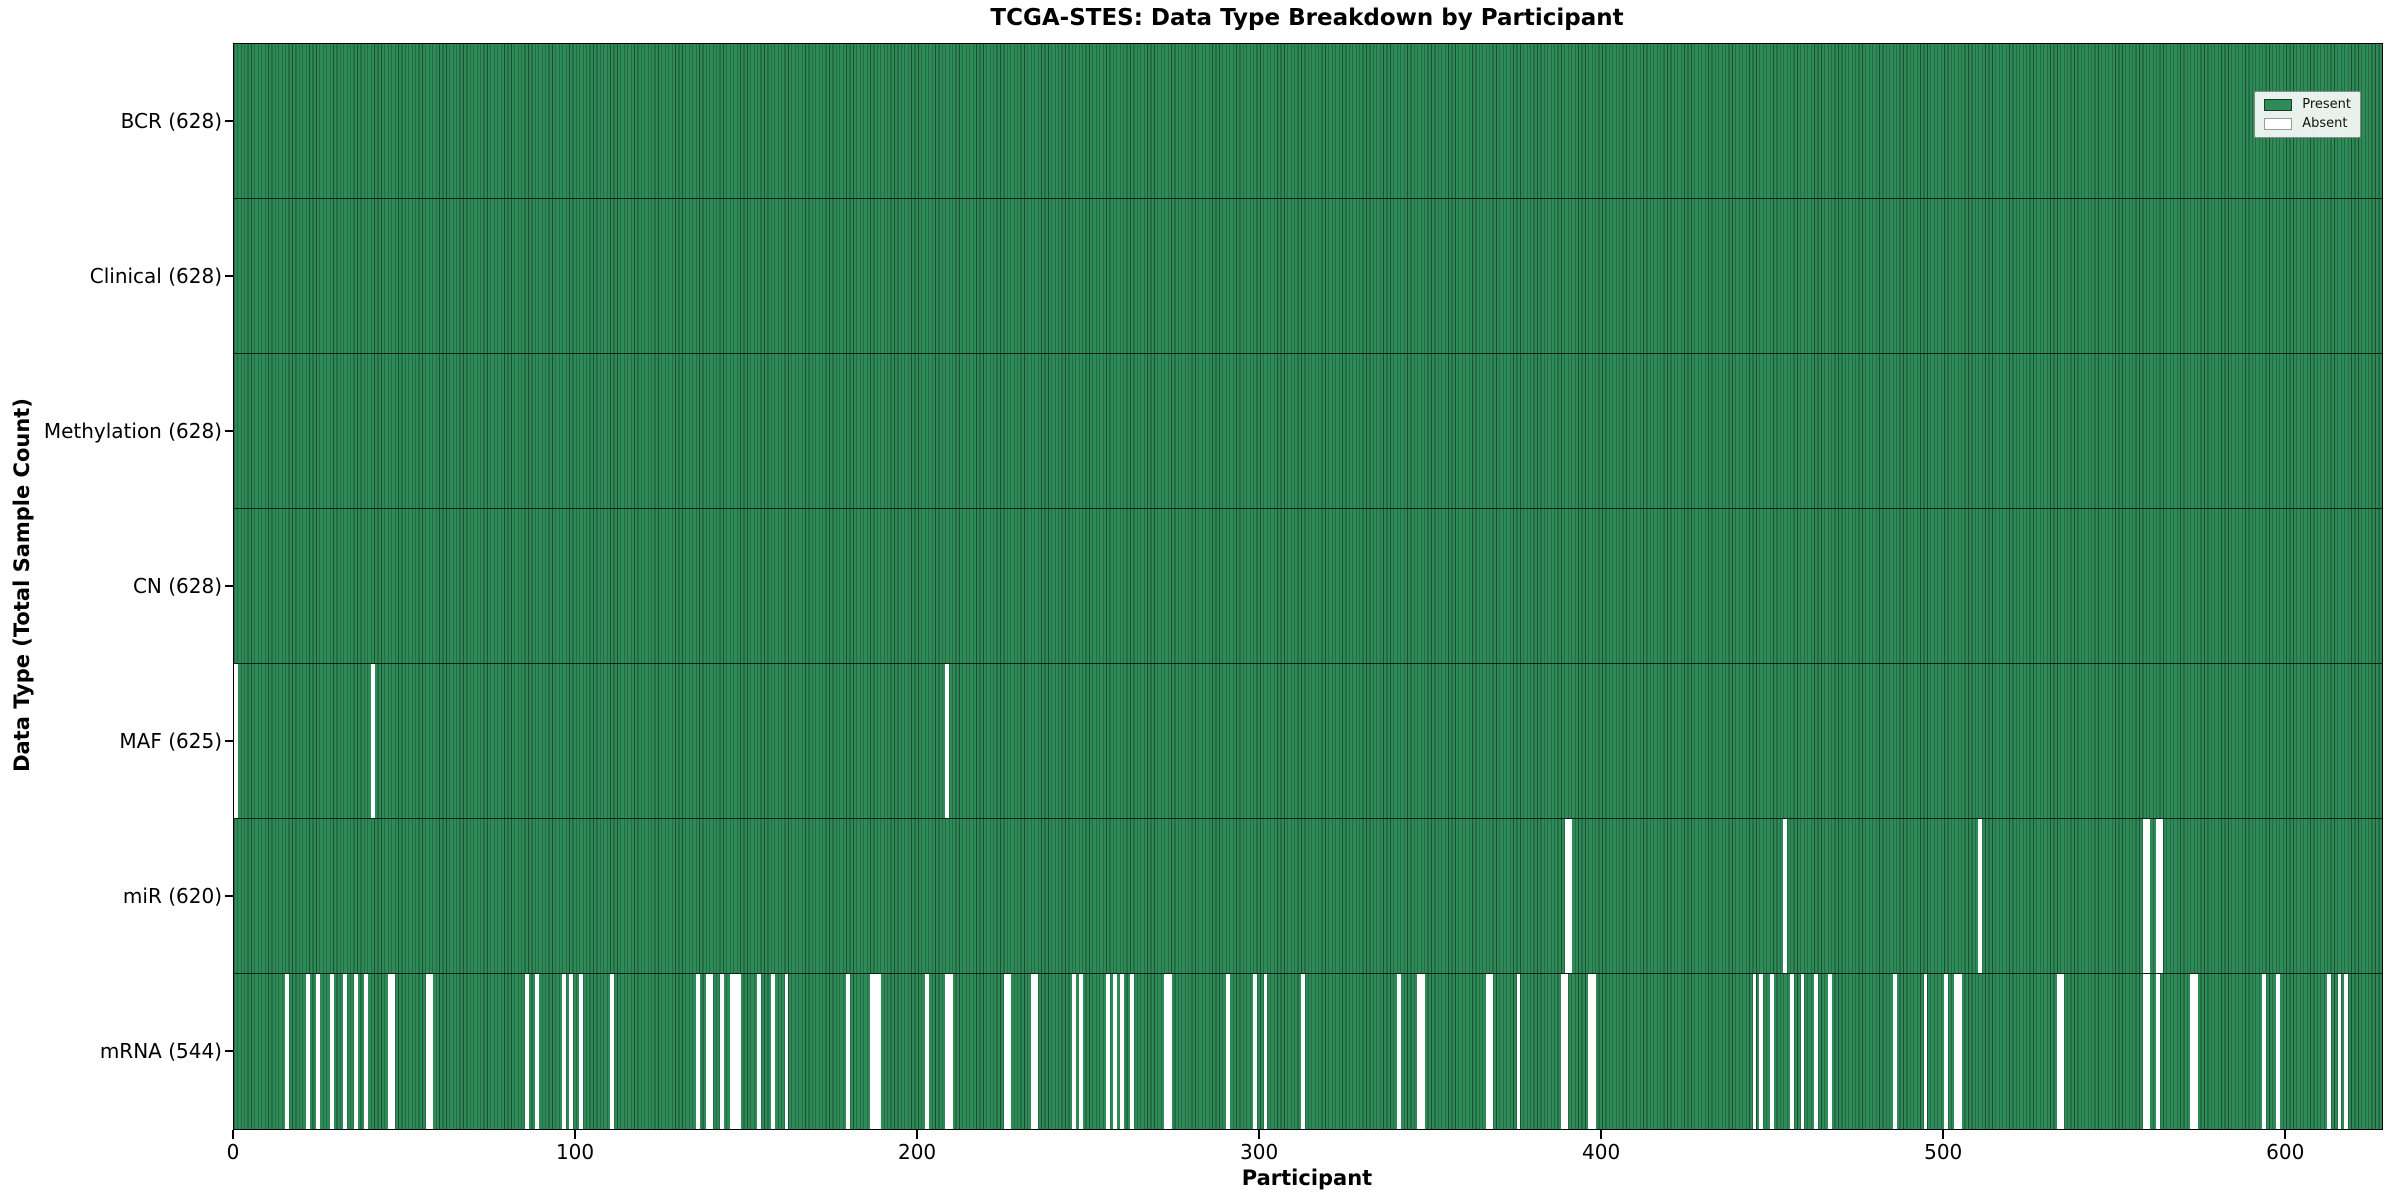 The width and height of the screenshot is (2400, 1200). What do you see at coordinates (1308, 1051) in the screenshot?
I see `row-mRNA` at bounding box center [1308, 1051].